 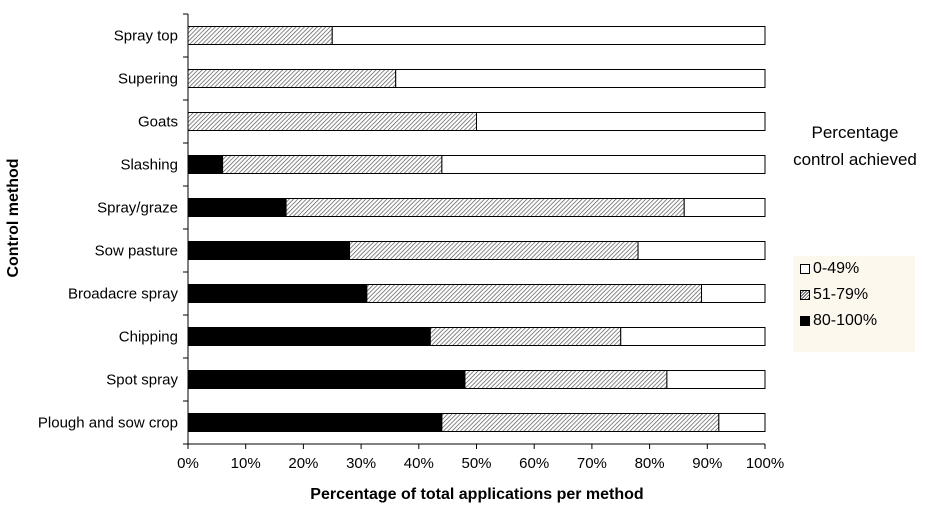 What do you see at coordinates (246, 463) in the screenshot?
I see `x-tick-label-10: 10%` at bounding box center [246, 463].